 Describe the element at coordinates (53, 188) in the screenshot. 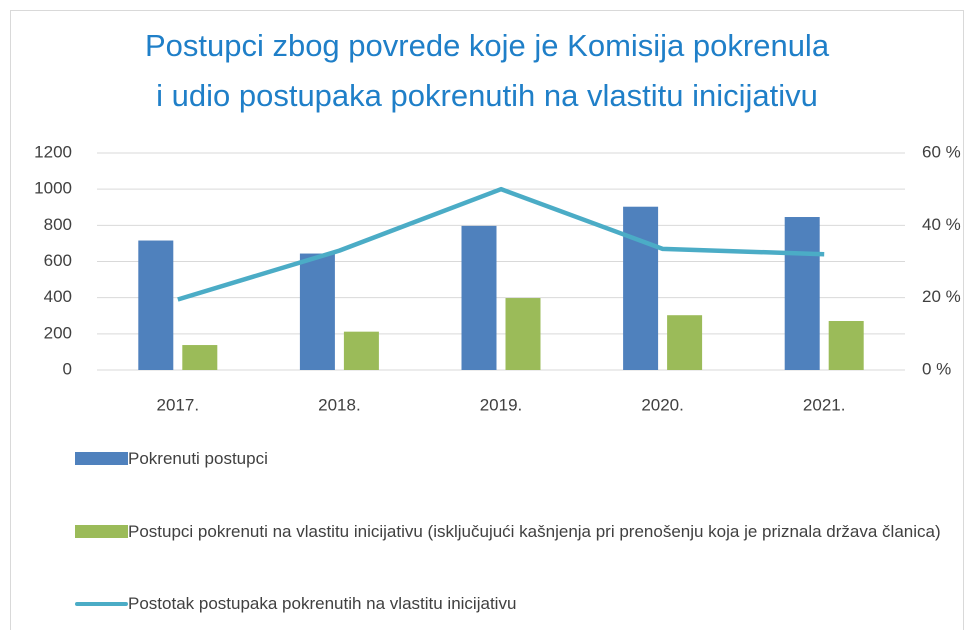

I see `y-tick-label: 1000` at that location.